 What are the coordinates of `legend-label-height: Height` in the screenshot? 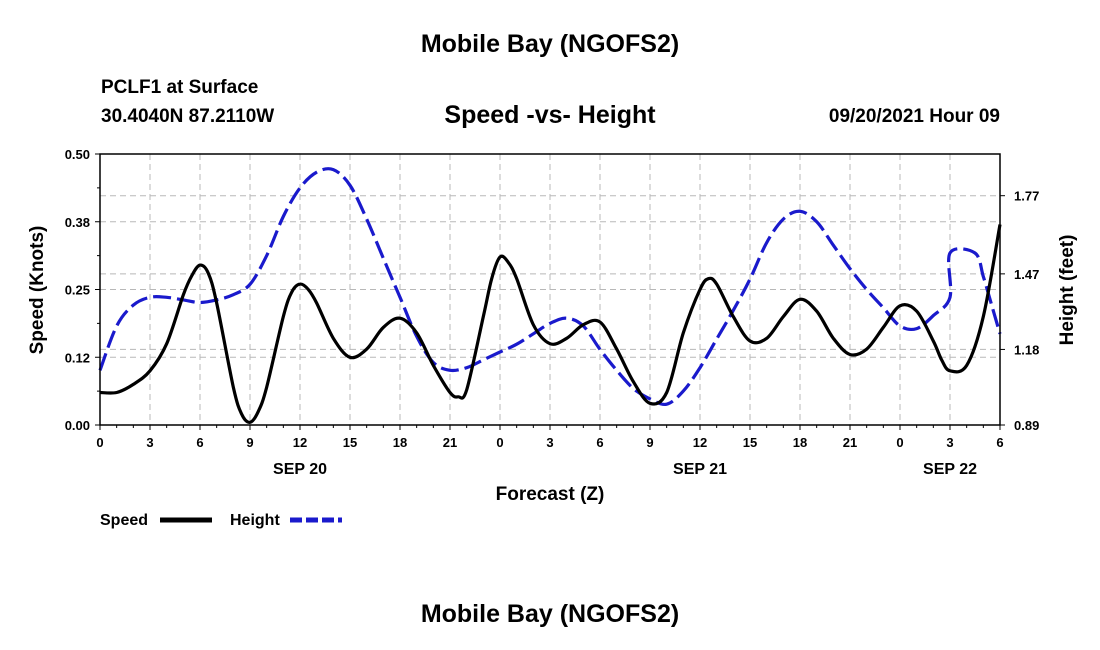 It's located at (255, 520).